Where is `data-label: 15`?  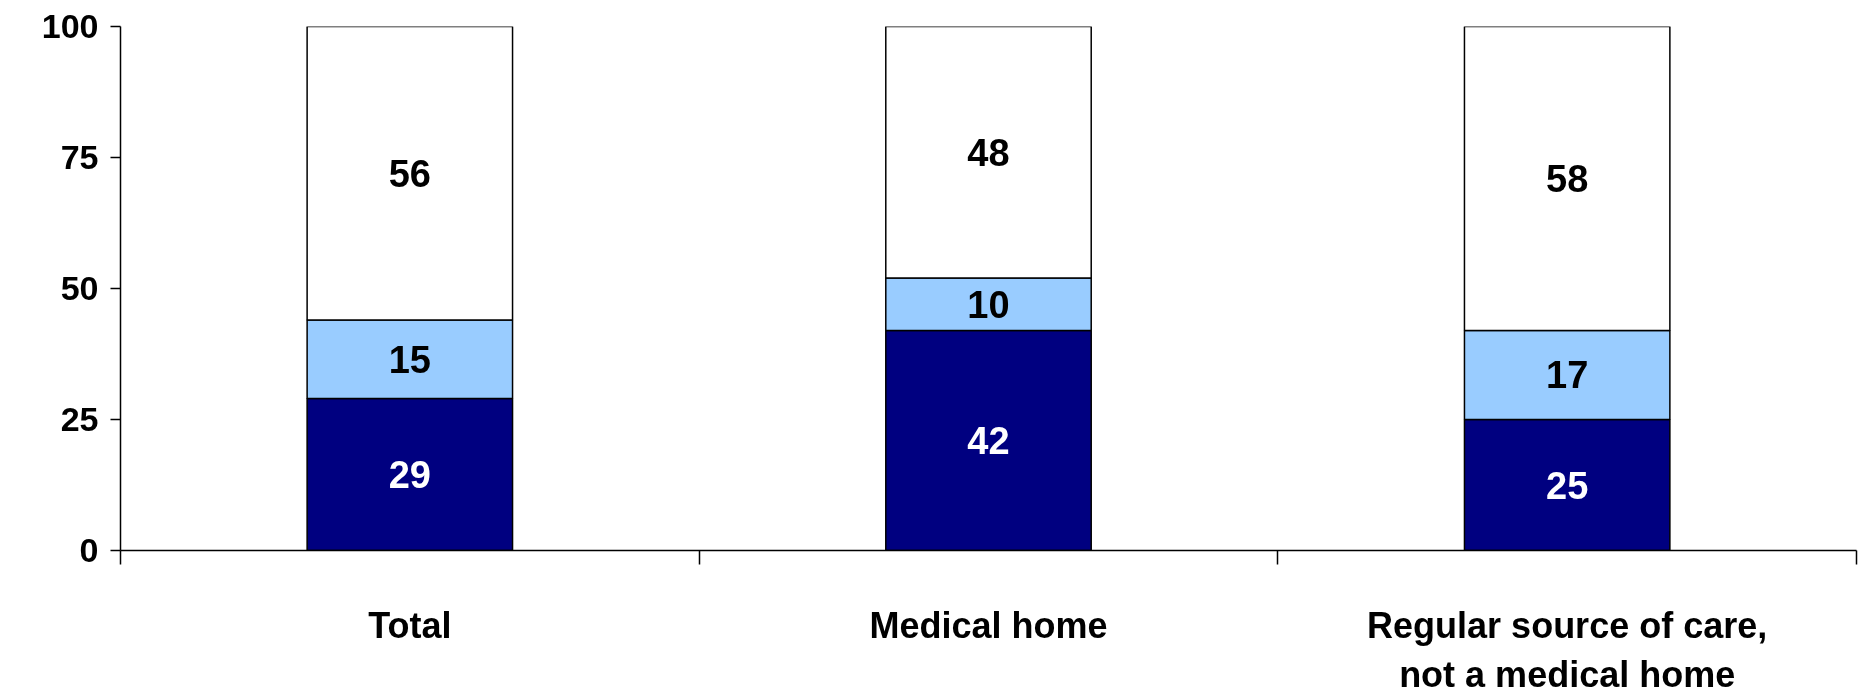
data-label: 15 is located at coordinates (409, 359).